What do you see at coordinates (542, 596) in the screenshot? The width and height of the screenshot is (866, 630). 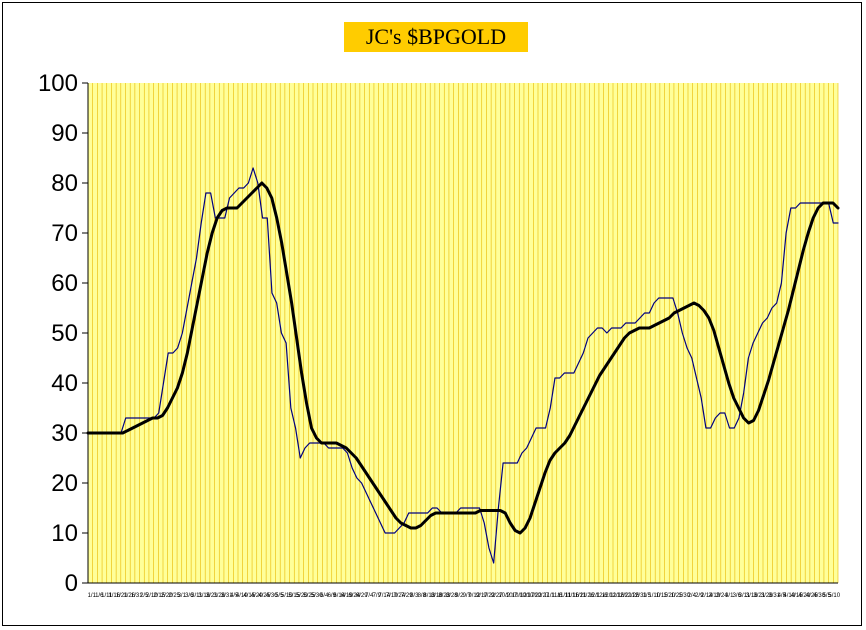 I see `x-tick-label: 10/27` at bounding box center [542, 596].